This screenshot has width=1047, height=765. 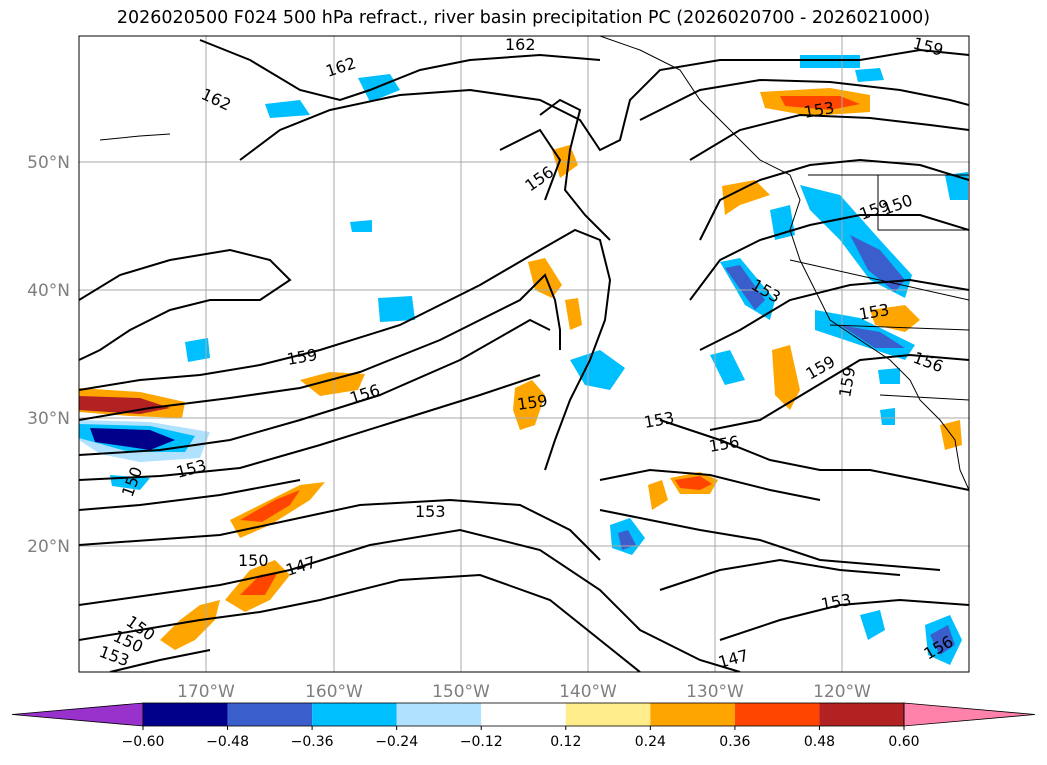 What do you see at coordinates (253, 560) in the screenshot?
I see `contour-label: 150` at bounding box center [253, 560].